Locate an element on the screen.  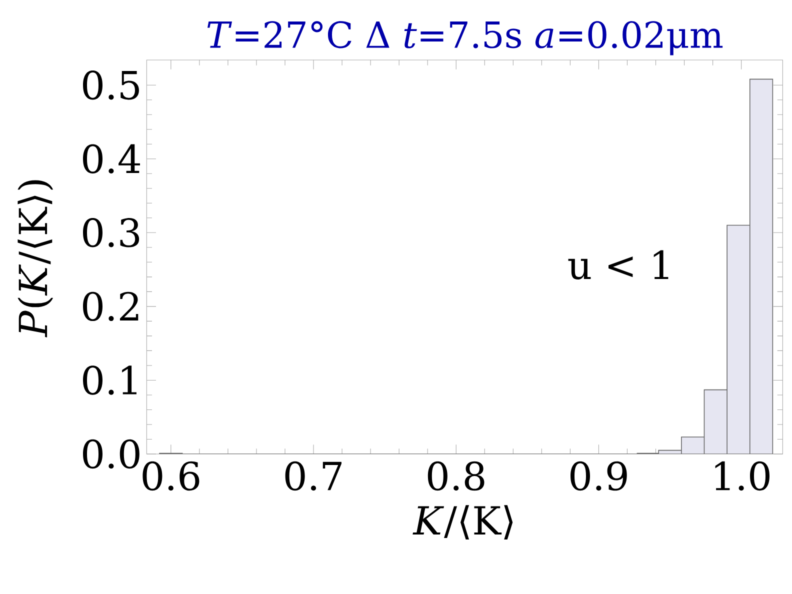
x-tick-label: 0.7 is located at coordinates (313, 476).